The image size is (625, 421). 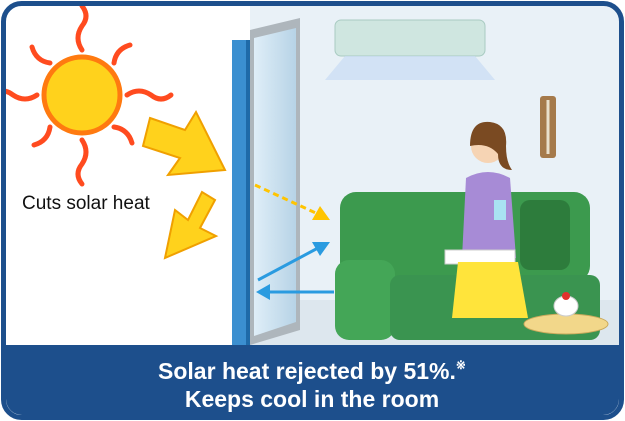 What do you see at coordinates (286, 199) in the screenshot?
I see `passing-heat-line` at bounding box center [286, 199].